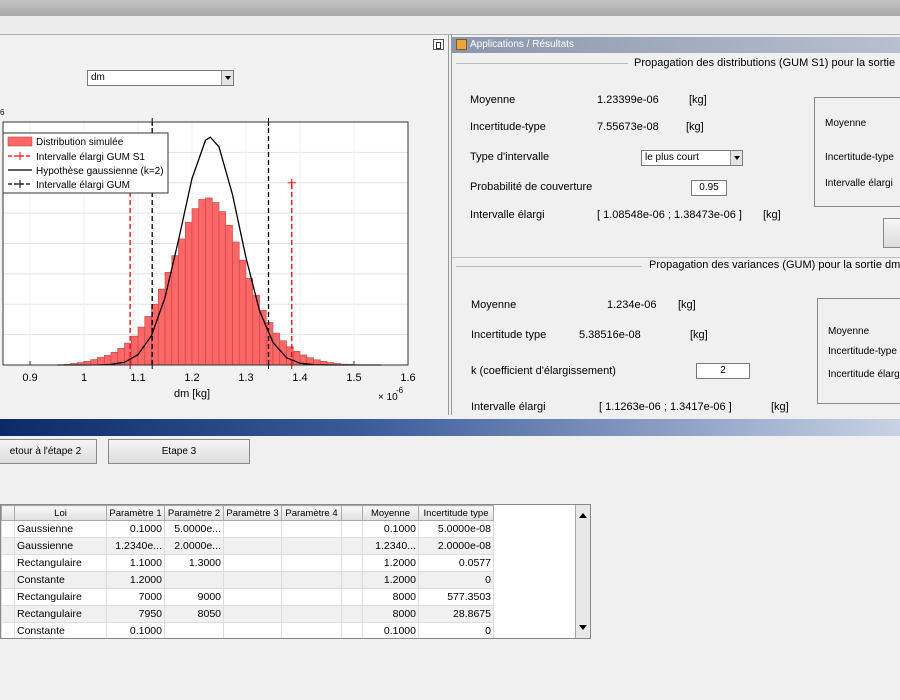 Image resolution: width=900 pixels, height=700 pixels. What do you see at coordinates (29, 378) in the screenshot?
I see `x-tick-label: 0.9` at bounding box center [29, 378].